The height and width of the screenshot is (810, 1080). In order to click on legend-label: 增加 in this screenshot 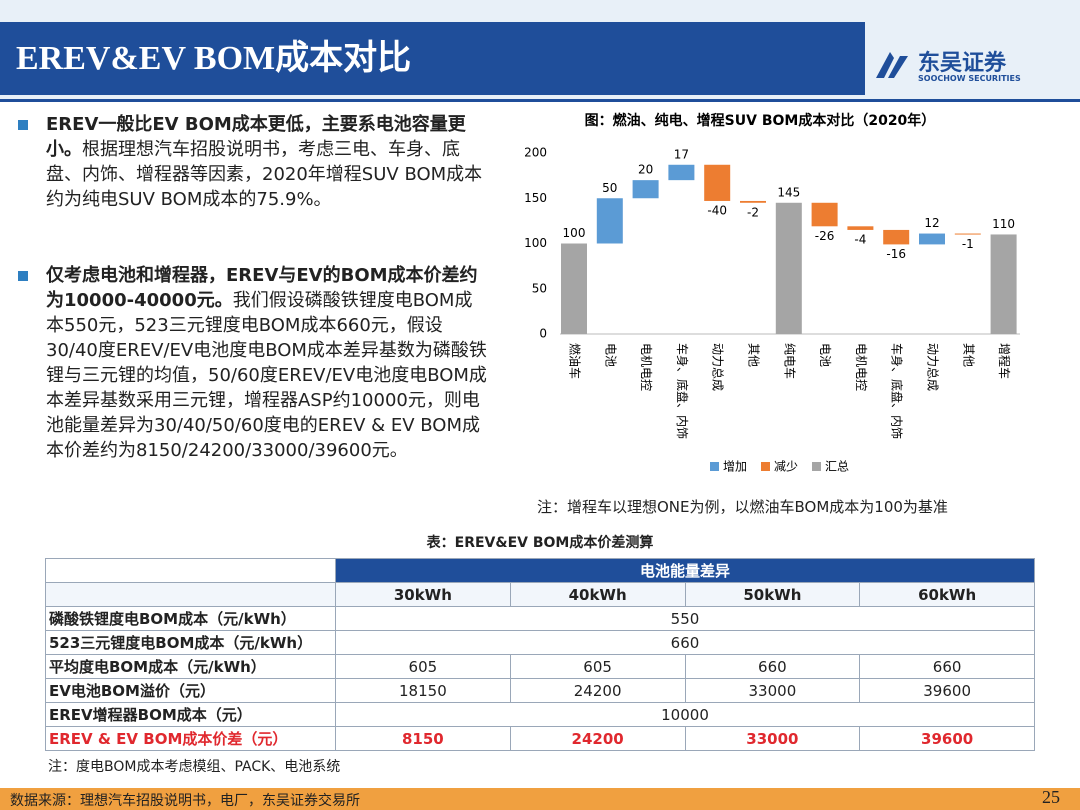, I will do `click(735, 467)`.